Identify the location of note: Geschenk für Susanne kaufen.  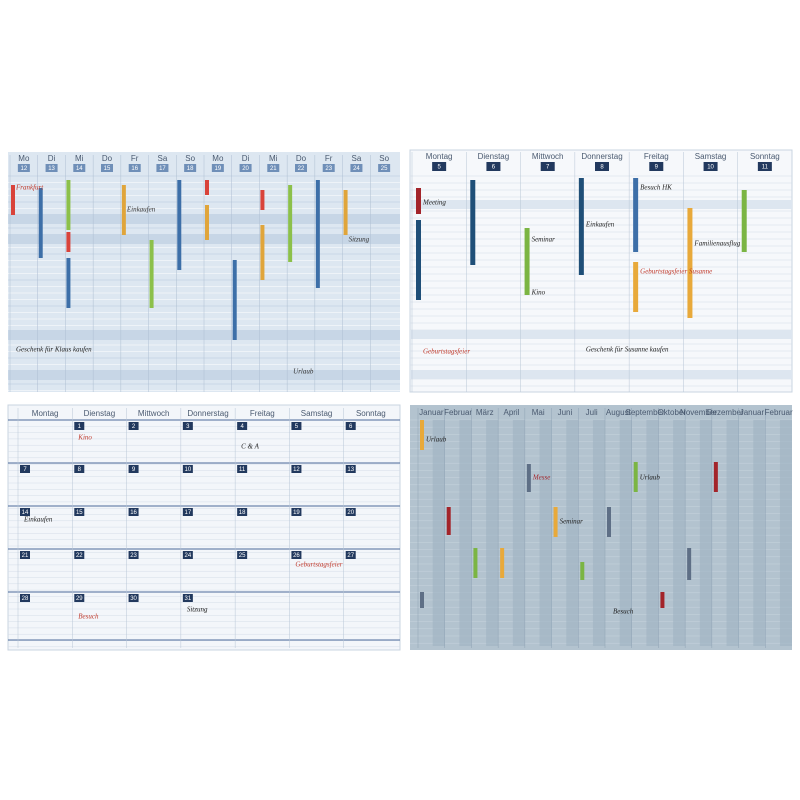
(627, 350).